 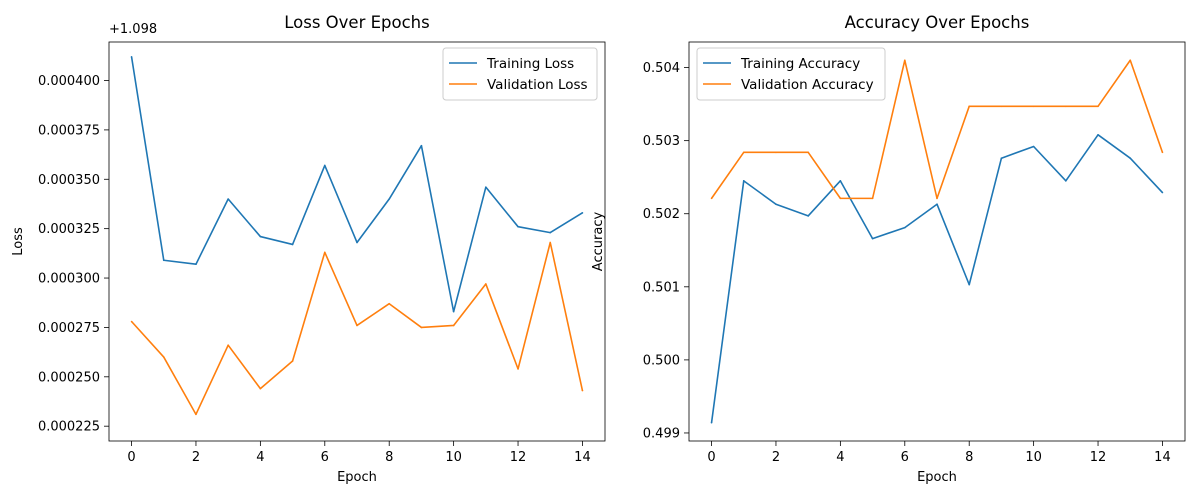 What do you see at coordinates (1162, 457) in the screenshot?
I see `chart1-x-tick-label: 14` at bounding box center [1162, 457].